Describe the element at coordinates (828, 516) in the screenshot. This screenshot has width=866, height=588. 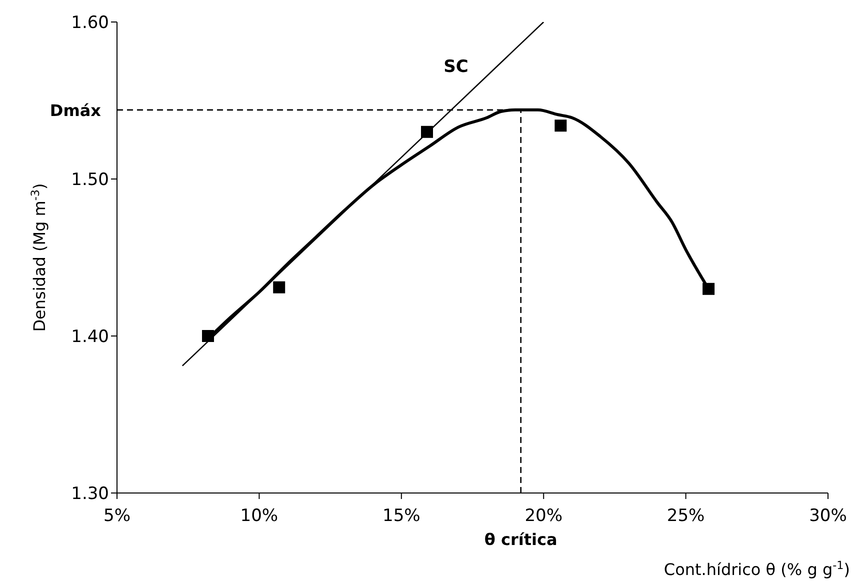
I see `x-tick-label: 30%` at that location.